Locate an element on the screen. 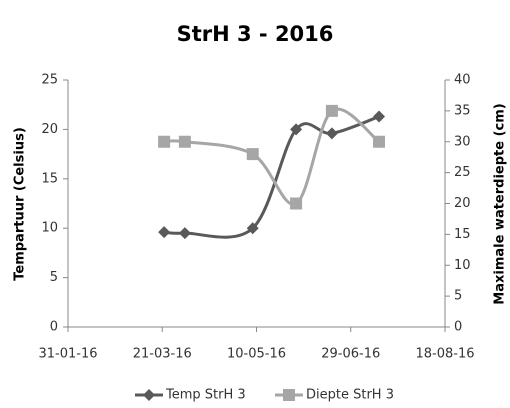 The width and height of the screenshot is (510, 408). y-tick-label: 25 is located at coordinates (49, 80).